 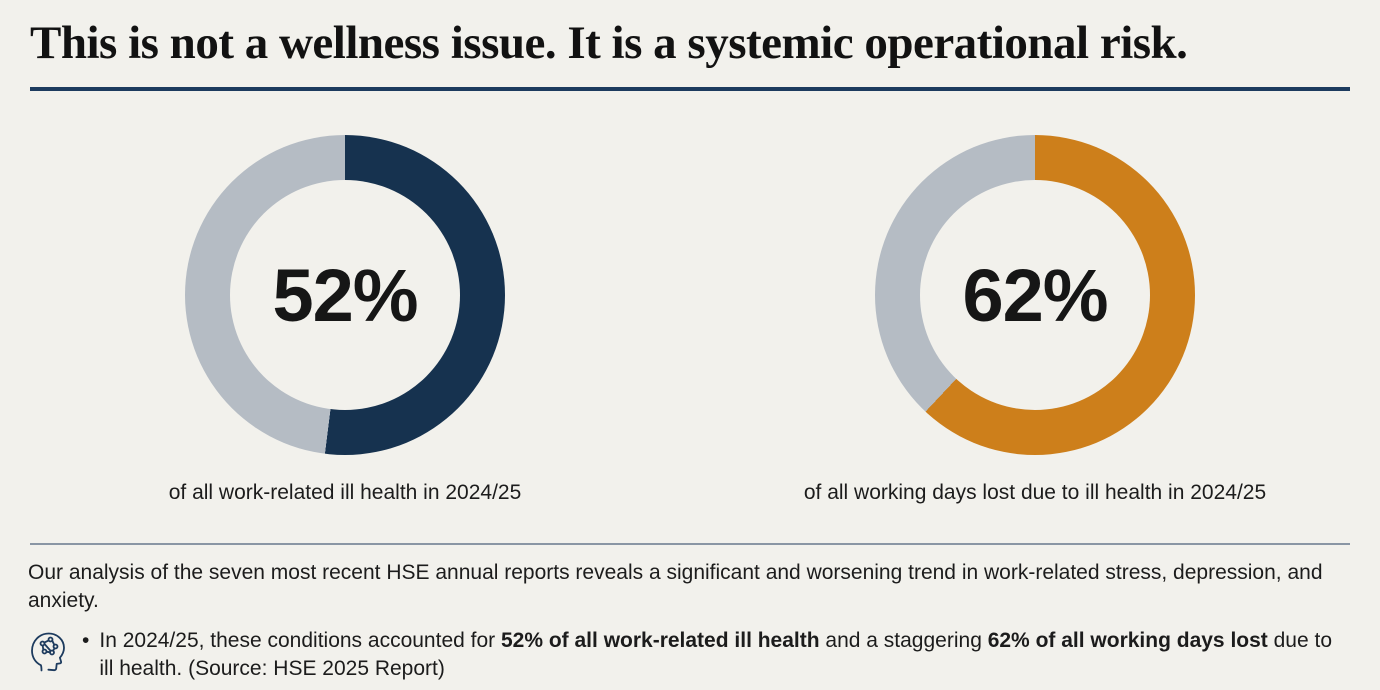 What do you see at coordinates (690, 89) in the screenshot?
I see `title-divider` at bounding box center [690, 89].